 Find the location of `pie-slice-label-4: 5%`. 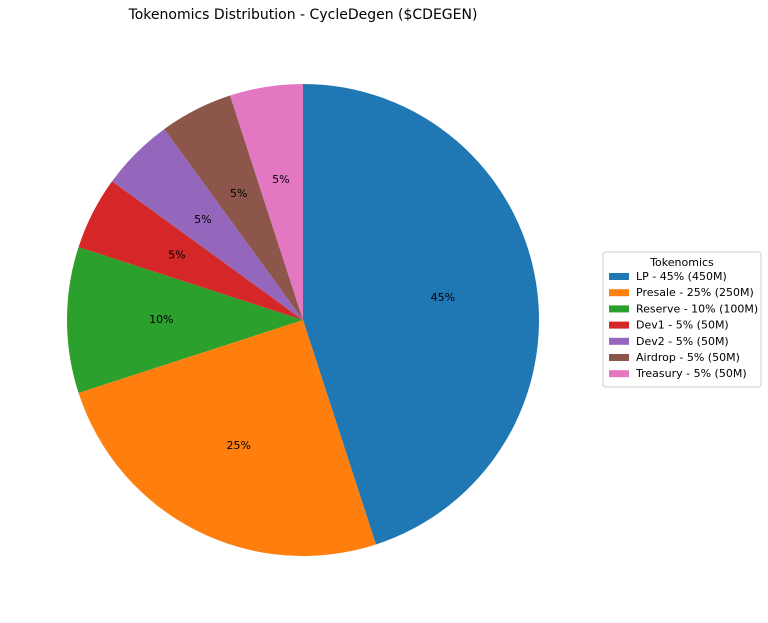

pie-slice-label-4: 5% is located at coordinates (202, 219).